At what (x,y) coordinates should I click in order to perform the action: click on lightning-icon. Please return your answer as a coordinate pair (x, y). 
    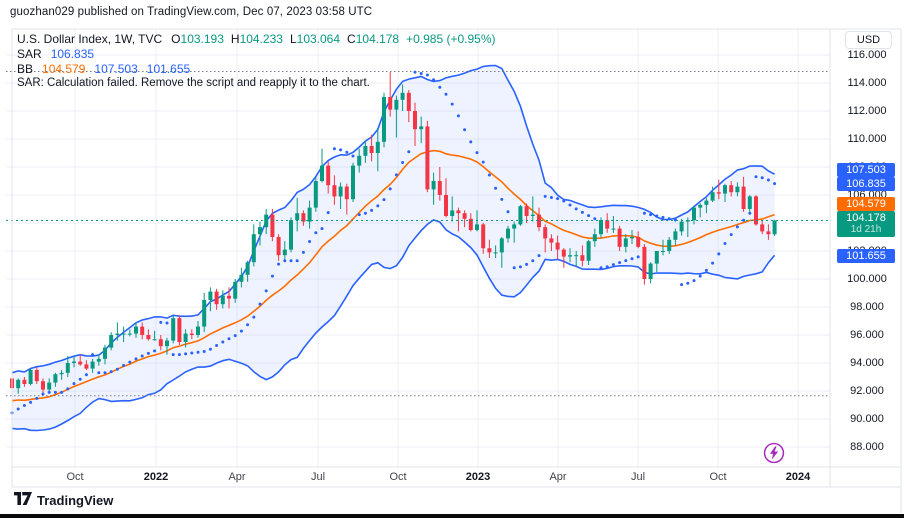
    Looking at the image, I should click on (774, 453).